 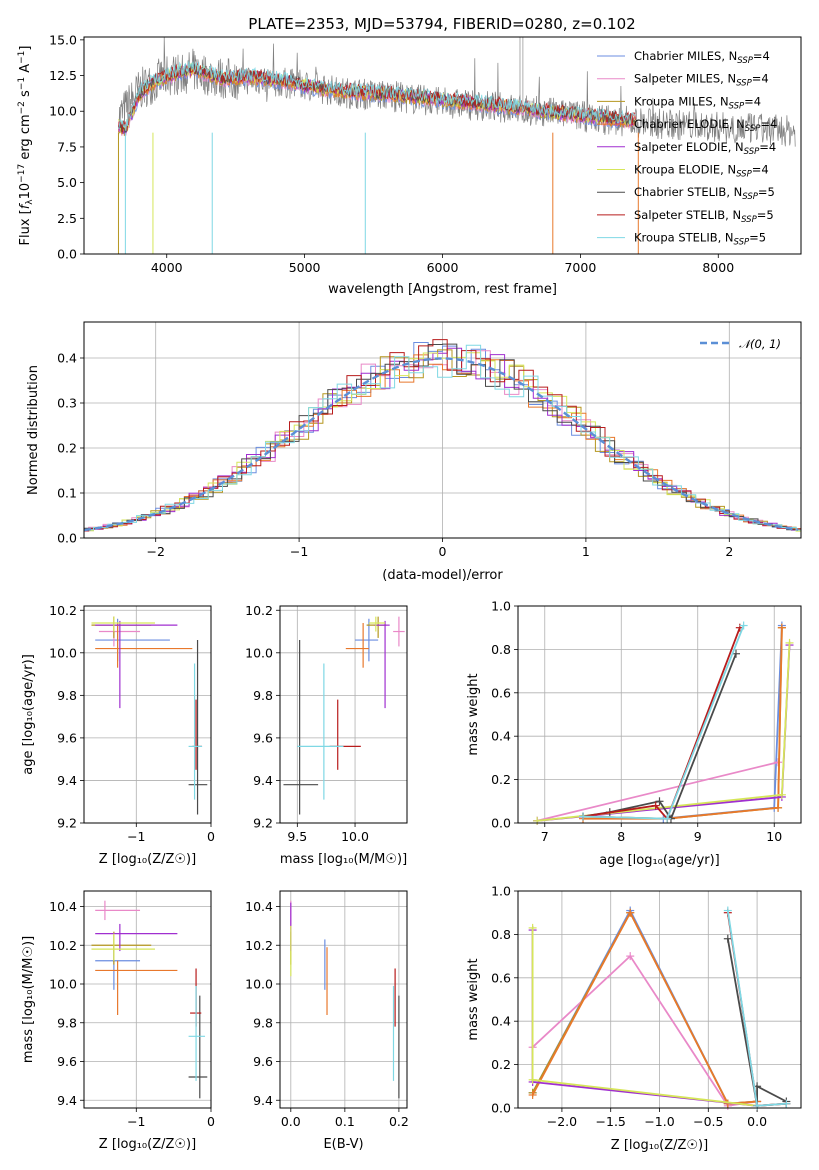 What do you see at coordinates (659, 1121) in the screenshot?
I see `x-tick-label: −1.0` at bounding box center [659, 1121].